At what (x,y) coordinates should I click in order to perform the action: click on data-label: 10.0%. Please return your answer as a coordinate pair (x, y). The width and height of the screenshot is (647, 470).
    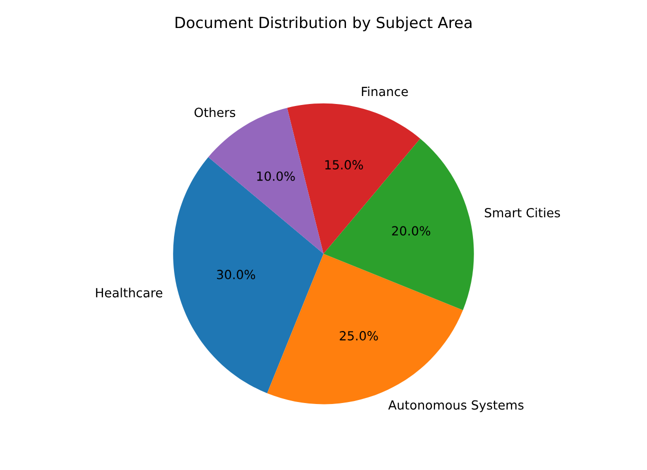
    Looking at the image, I should click on (276, 176).